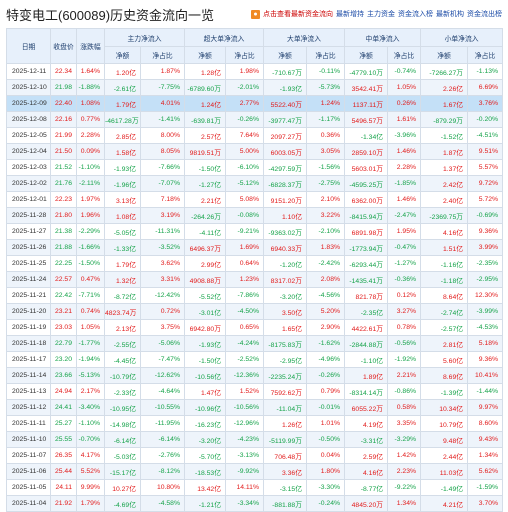  Describe the element at coordinates (162, 55) in the screenshot. I see `header-main-pct: 净占比` at that location.